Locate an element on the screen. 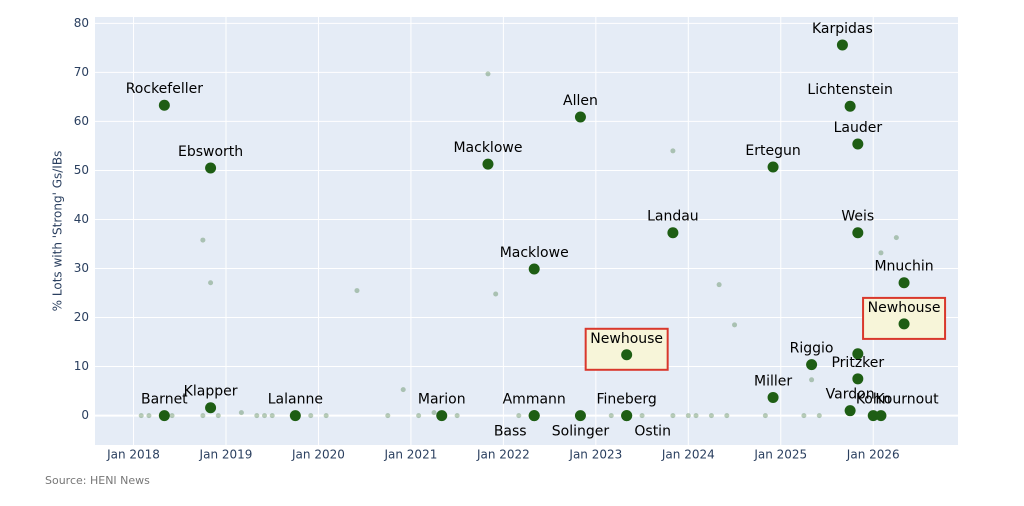 This screenshot has height=506, width=1024. point-label: Mnuchin is located at coordinates (903, 267).